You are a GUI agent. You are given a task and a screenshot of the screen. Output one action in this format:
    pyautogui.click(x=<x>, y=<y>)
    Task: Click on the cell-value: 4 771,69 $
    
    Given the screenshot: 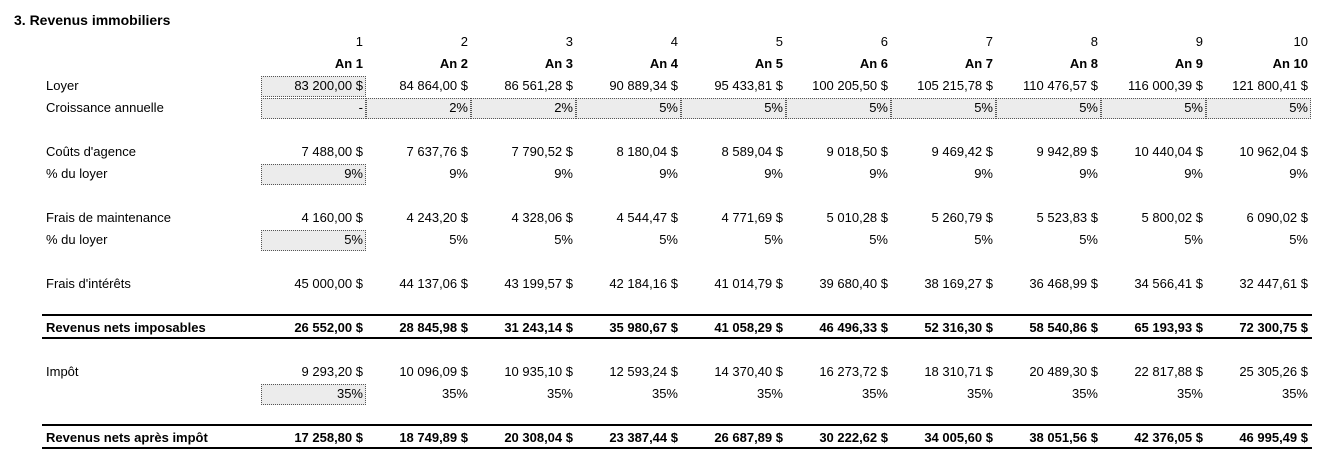 What is the action you would take?
    pyautogui.click(x=752, y=217)
    